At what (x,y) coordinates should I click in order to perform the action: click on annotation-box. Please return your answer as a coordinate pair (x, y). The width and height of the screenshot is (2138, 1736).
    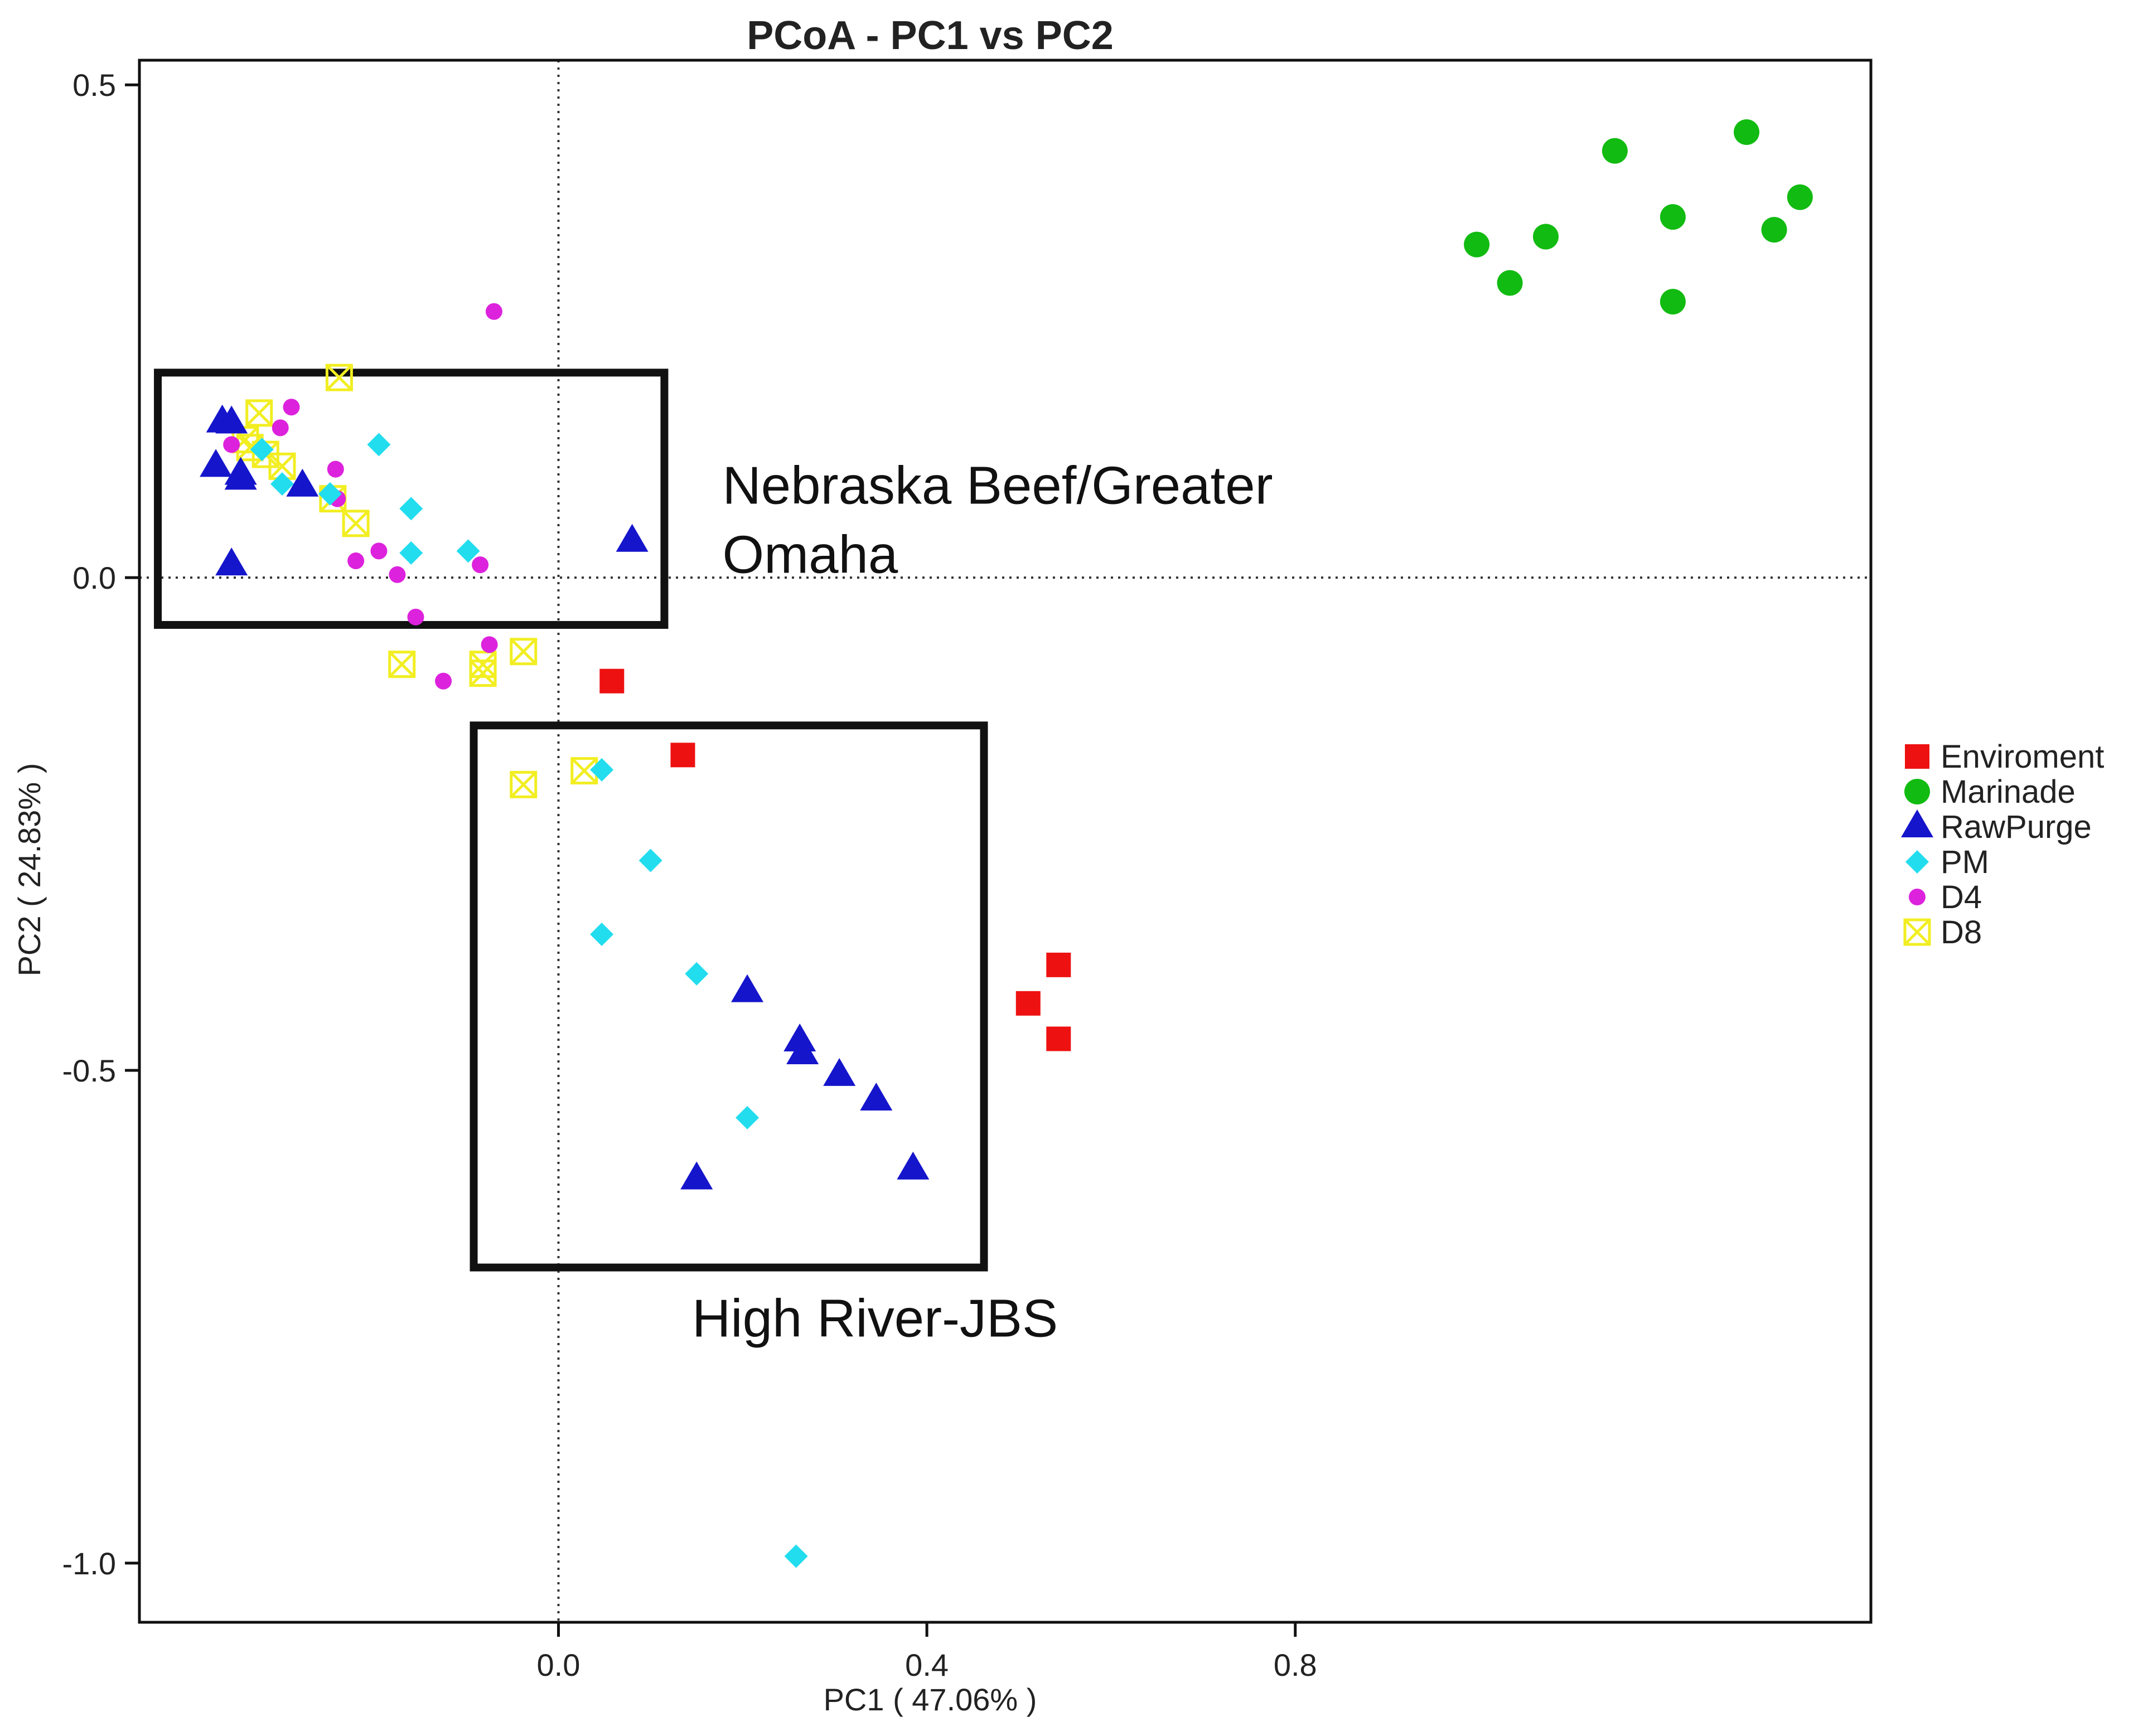
    Looking at the image, I should click on (729, 997).